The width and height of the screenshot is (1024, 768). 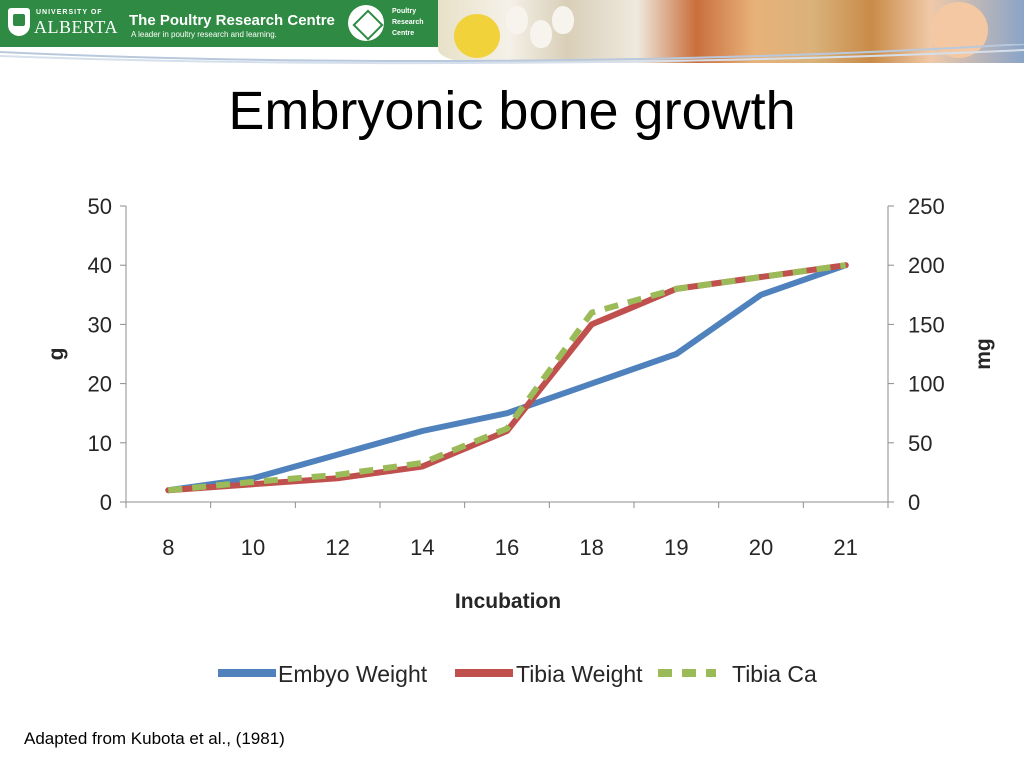 I want to click on y-tick-label-left: 0, so click(x=106, y=502).